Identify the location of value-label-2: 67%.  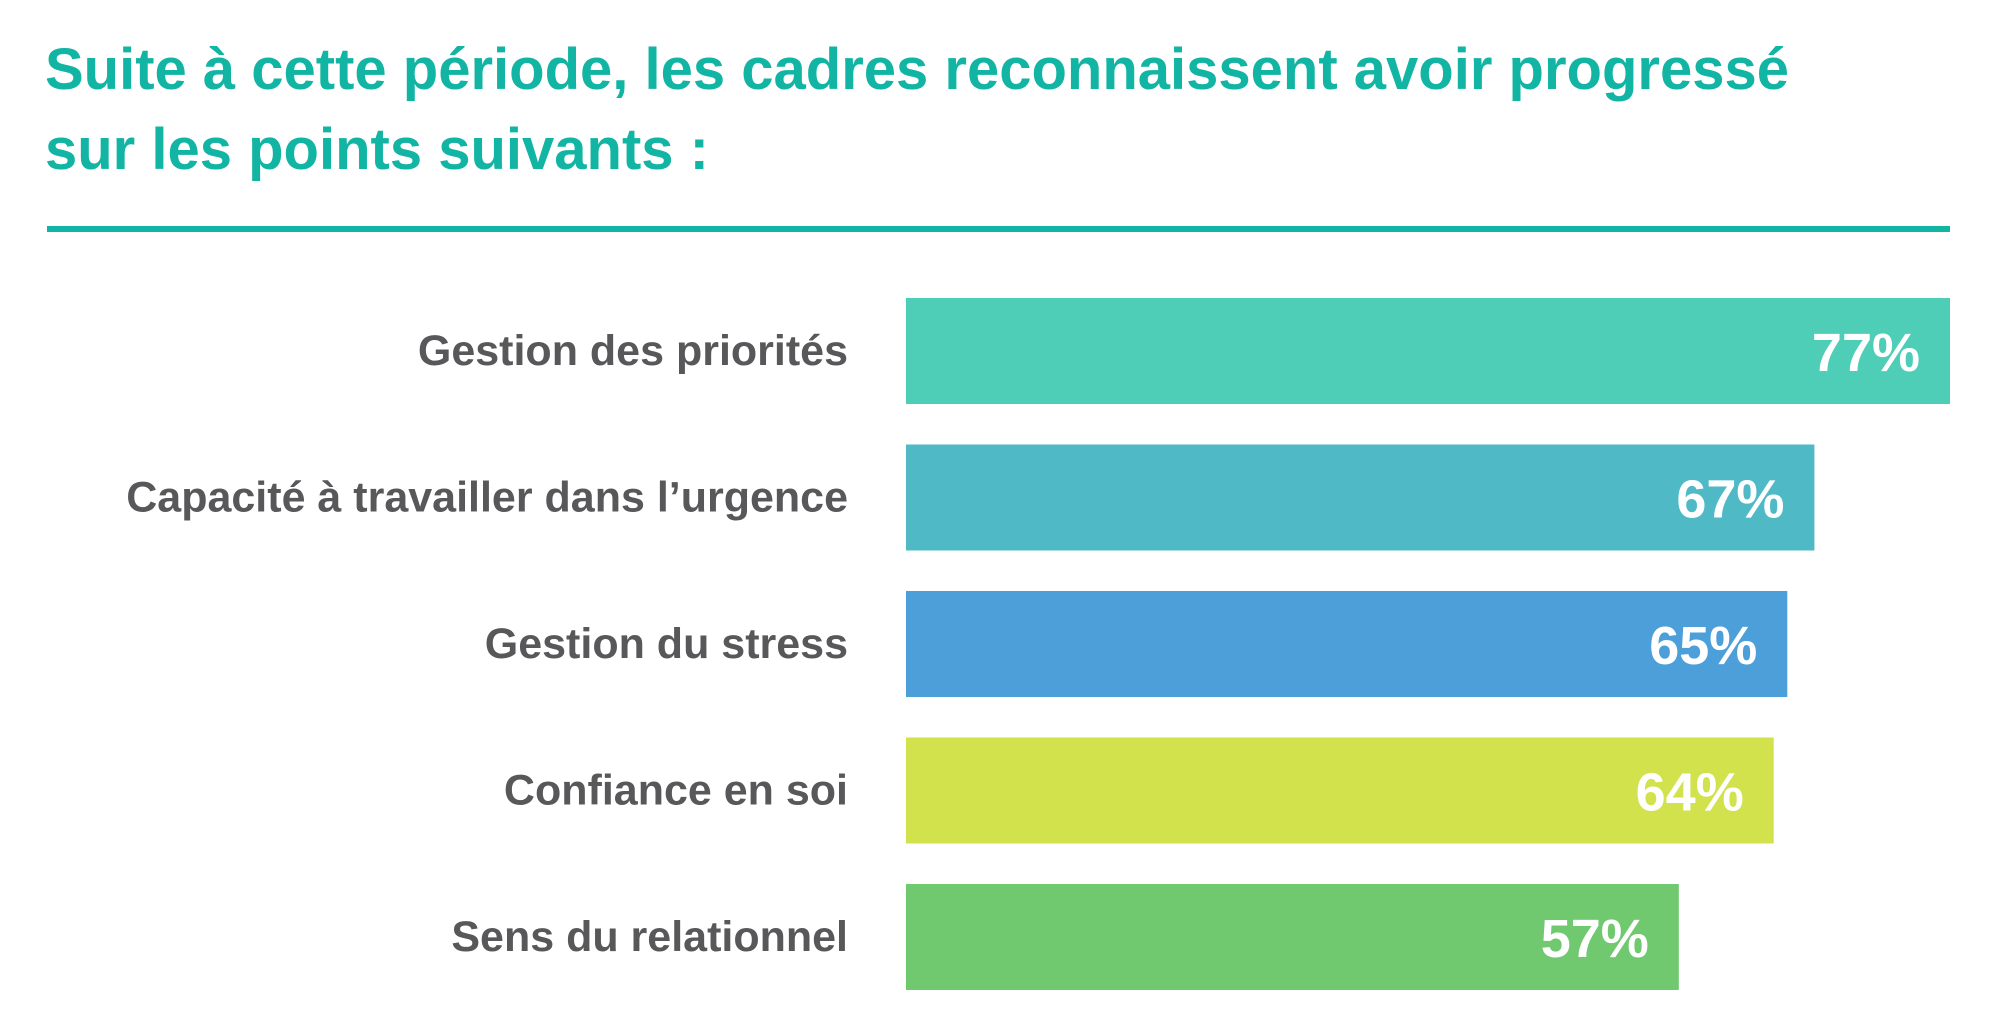
(1730, 500).